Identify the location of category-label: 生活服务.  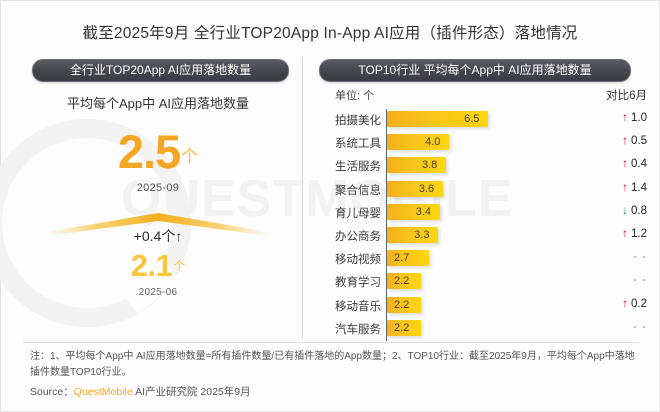
(358, 167).